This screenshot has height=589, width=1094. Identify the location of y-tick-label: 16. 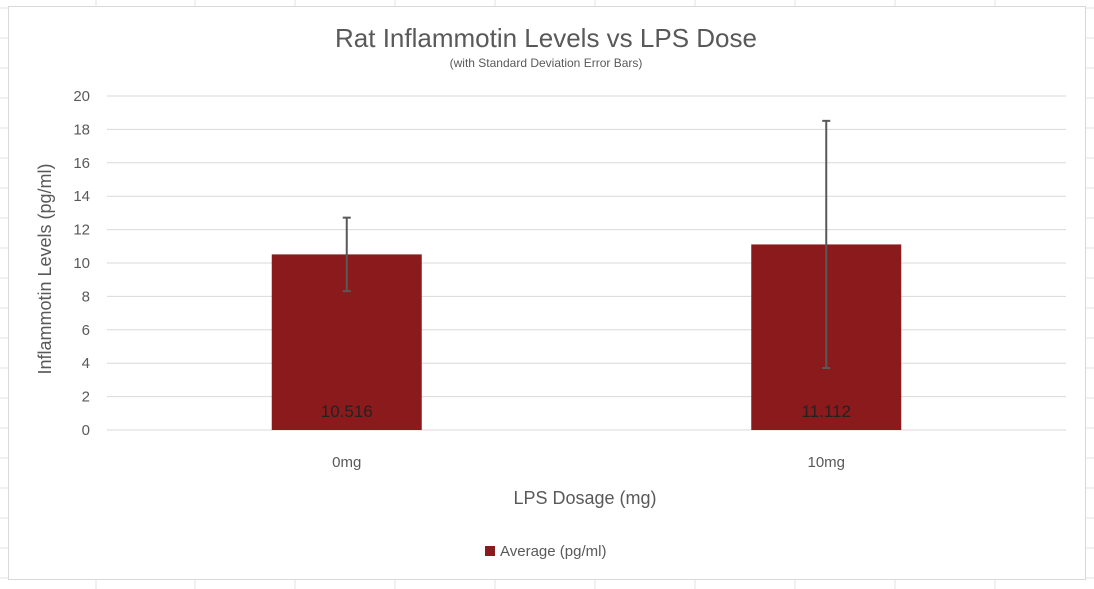
(81, 163).